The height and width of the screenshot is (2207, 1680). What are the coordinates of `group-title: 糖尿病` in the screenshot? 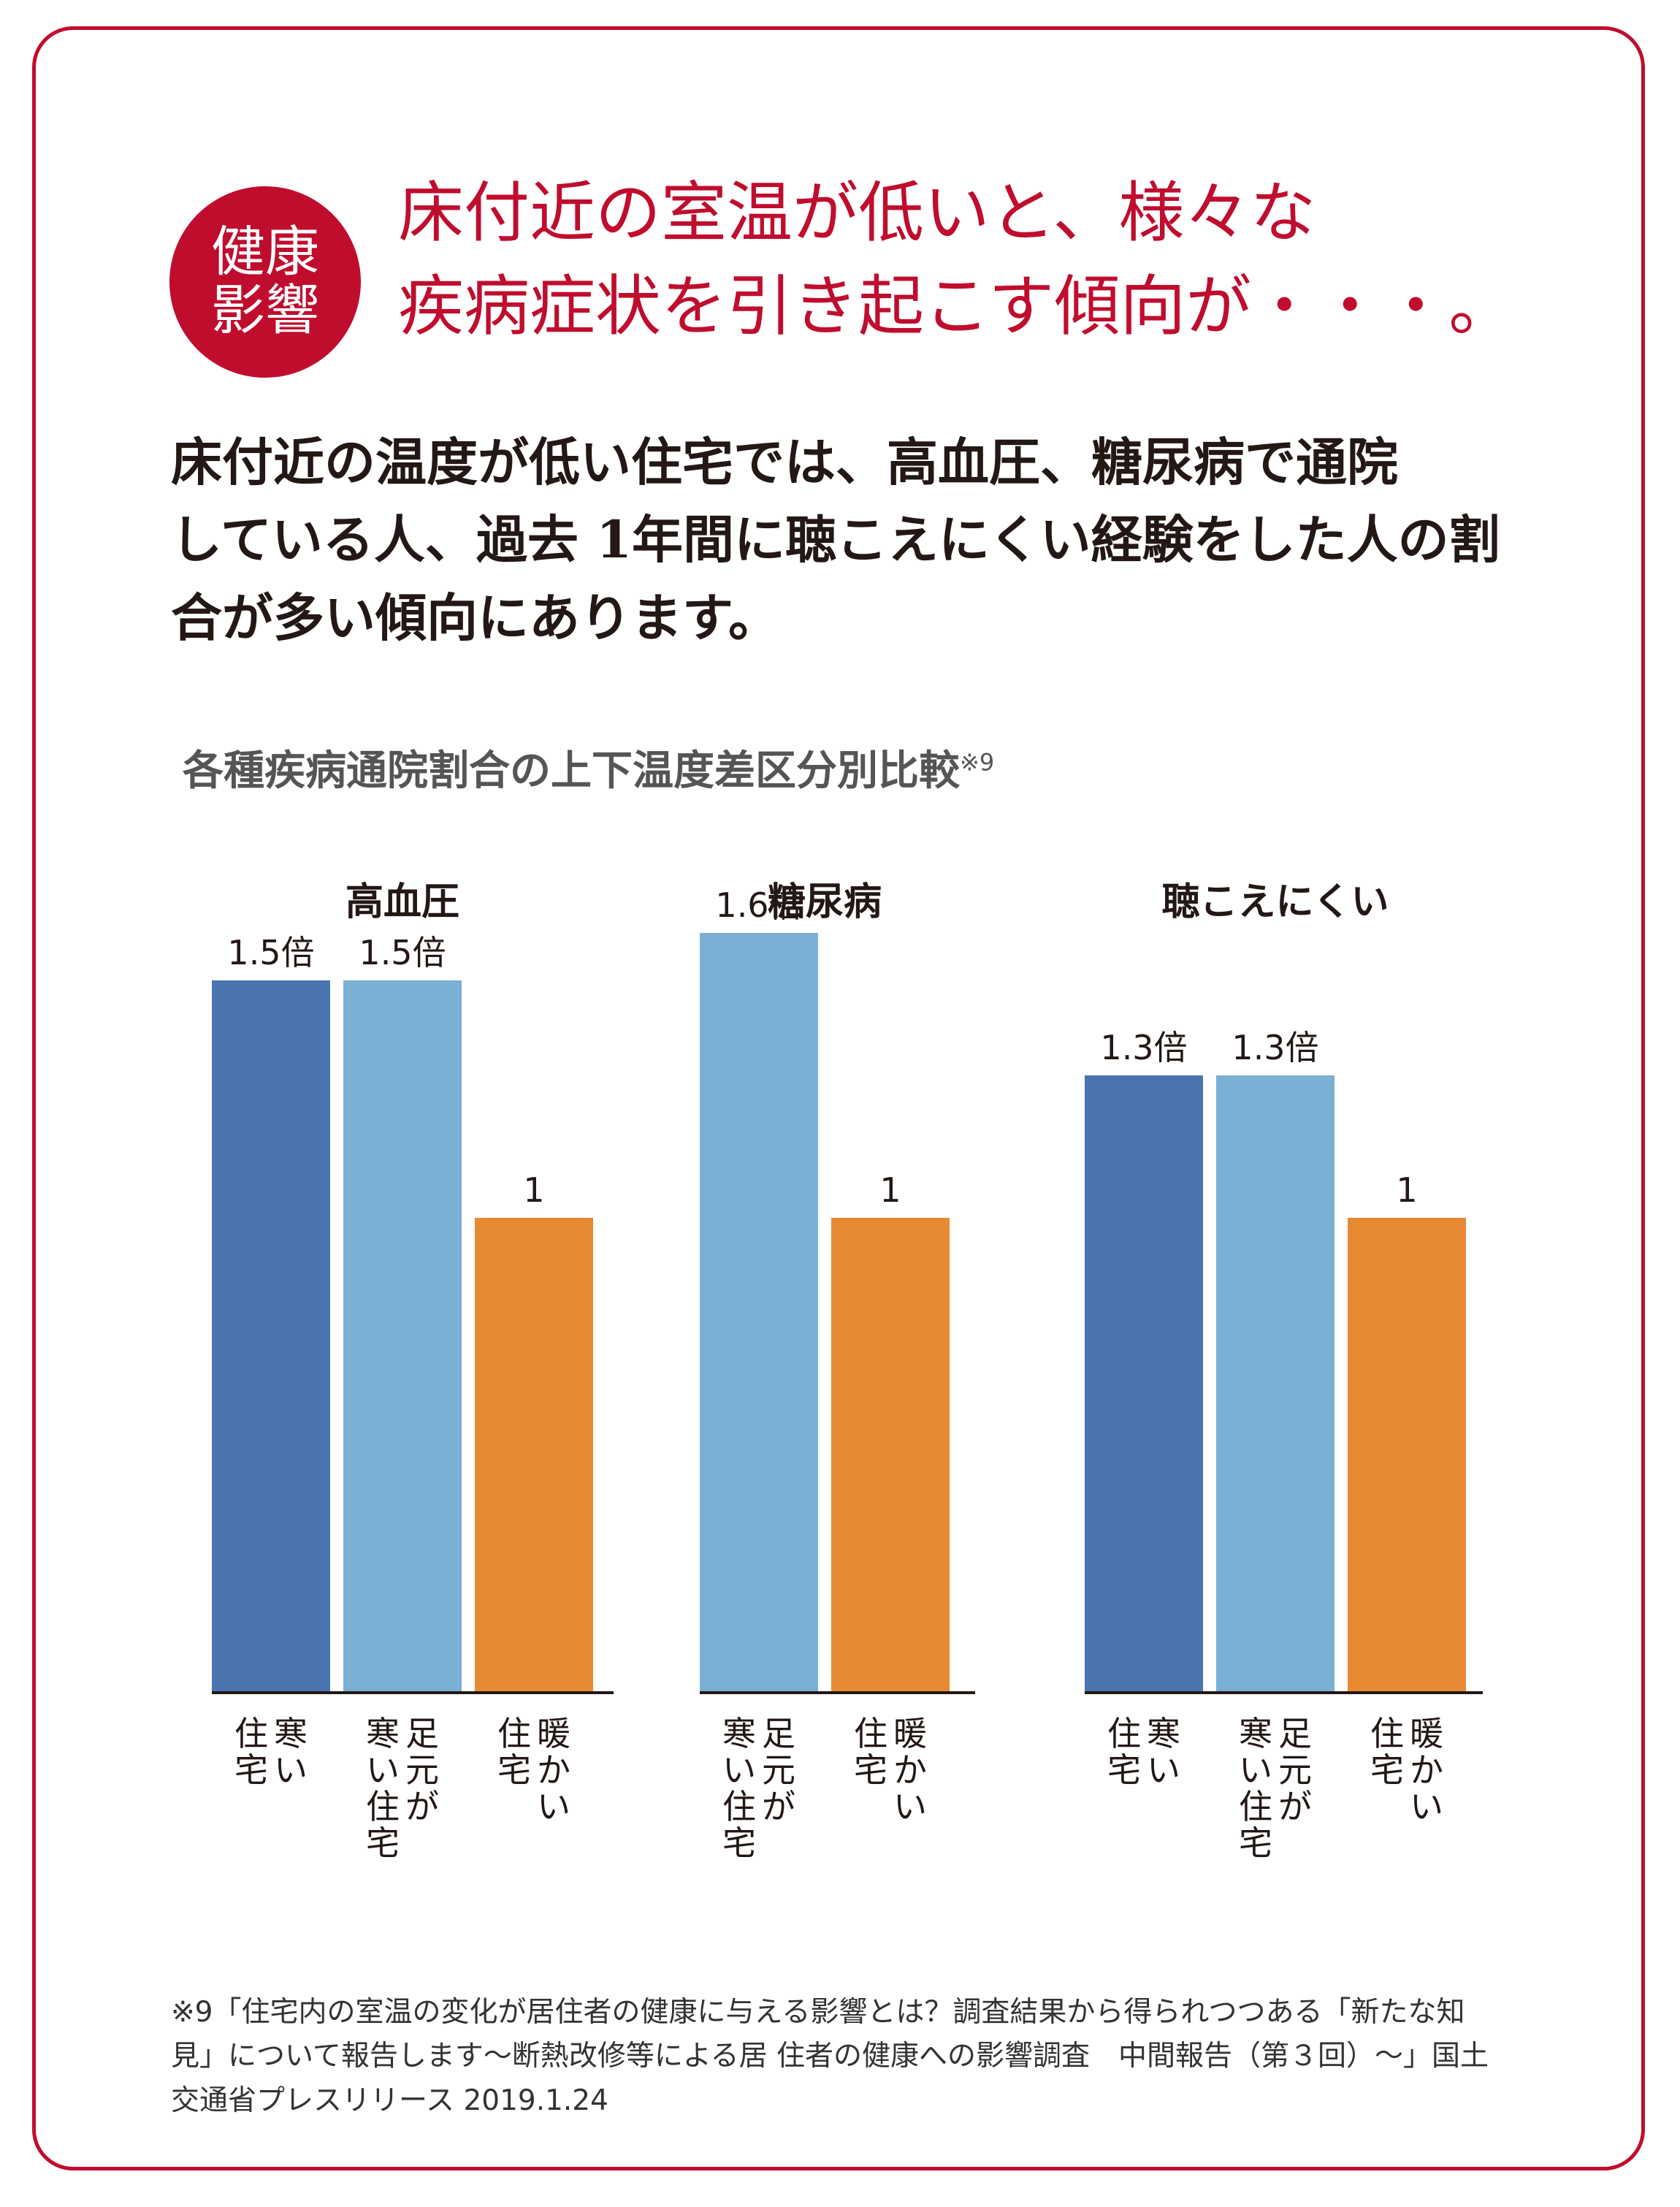 It's located at (825, 902).